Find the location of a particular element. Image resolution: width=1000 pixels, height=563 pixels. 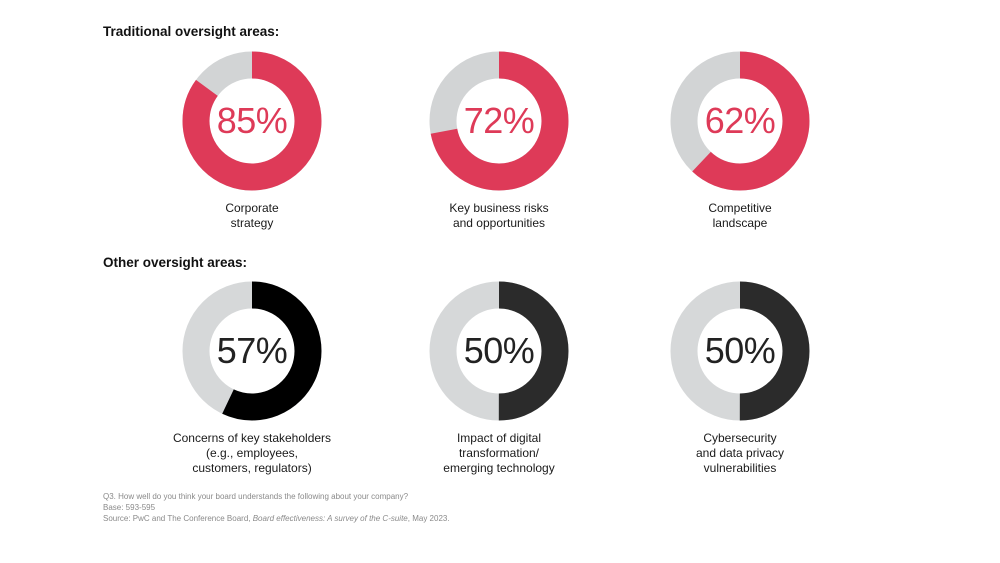

donut-category-label: Corporate strategy is located at coordinates (252, 216).